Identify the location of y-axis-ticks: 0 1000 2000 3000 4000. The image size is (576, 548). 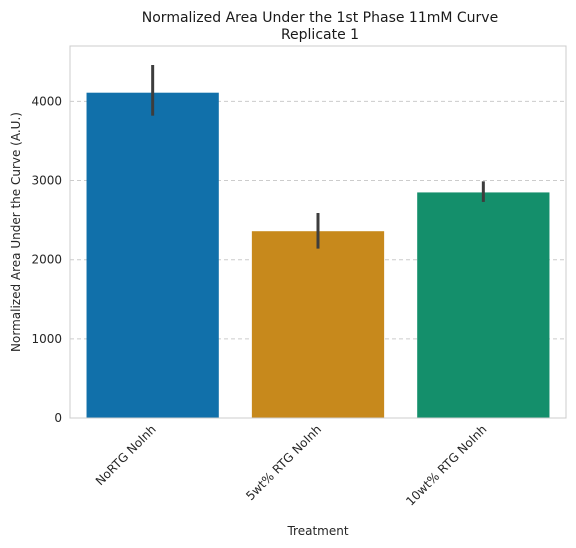
(46, 259).